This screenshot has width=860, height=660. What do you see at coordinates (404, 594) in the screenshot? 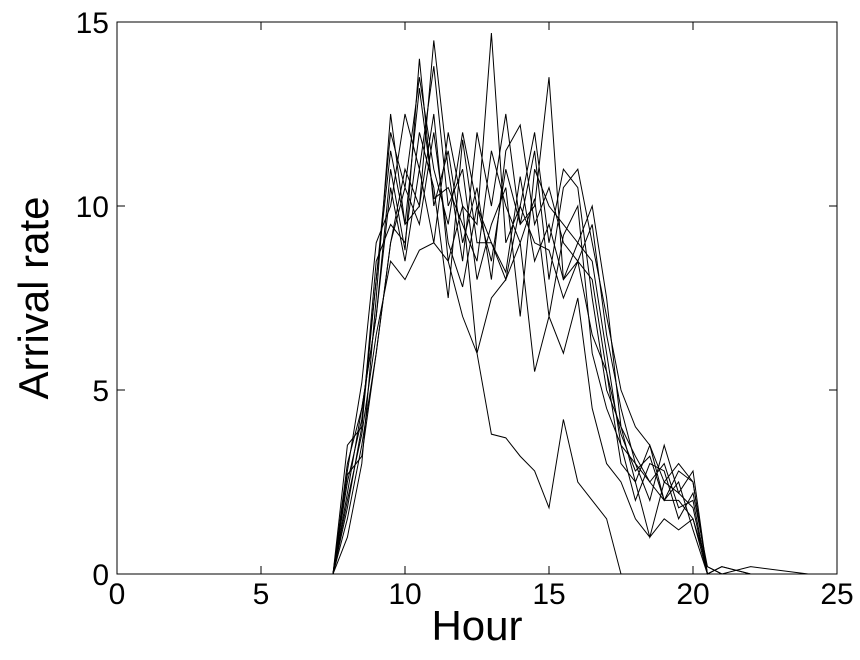
I see `x-tick-label: 10` at bounding box center [404, 594].